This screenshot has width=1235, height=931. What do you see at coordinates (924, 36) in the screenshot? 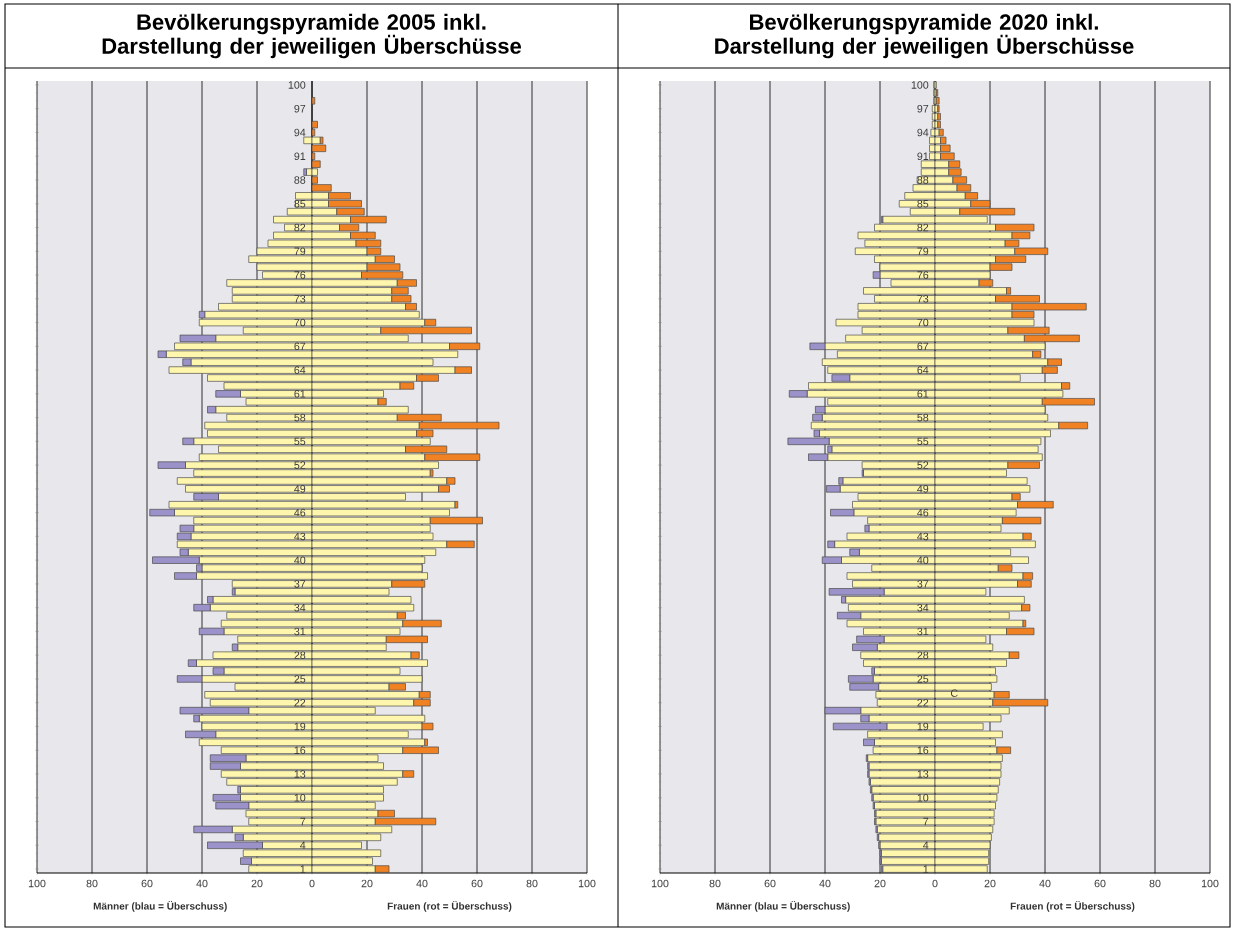
I see `chart-title: Bevölkerungspyramide 2020 inkl. Darstellung der jeweiligen Überschüsse` at bounding box center [924, 36].